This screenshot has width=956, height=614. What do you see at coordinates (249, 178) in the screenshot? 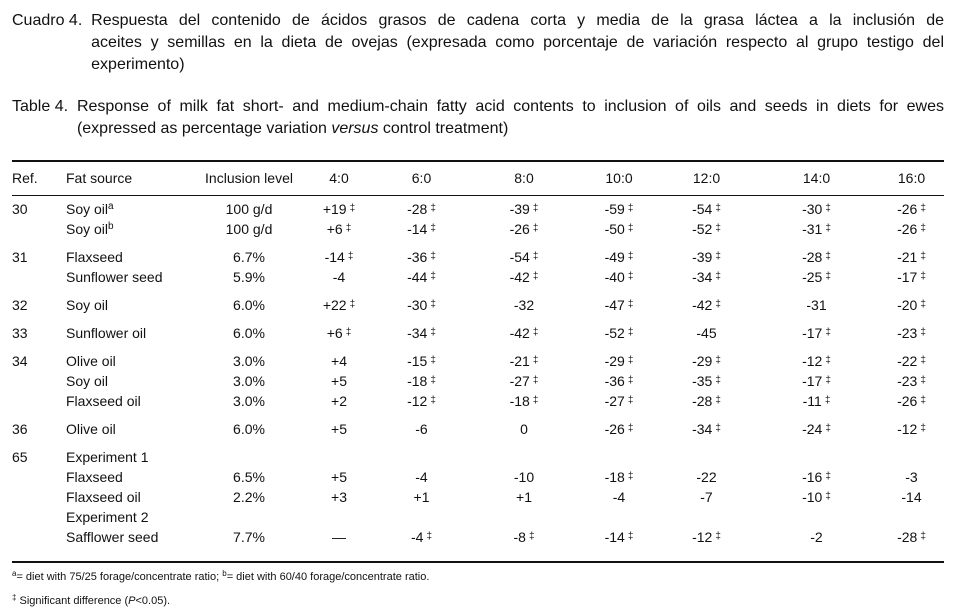
I see `column-header: Inclusion level` at bounding box center [249, 178].